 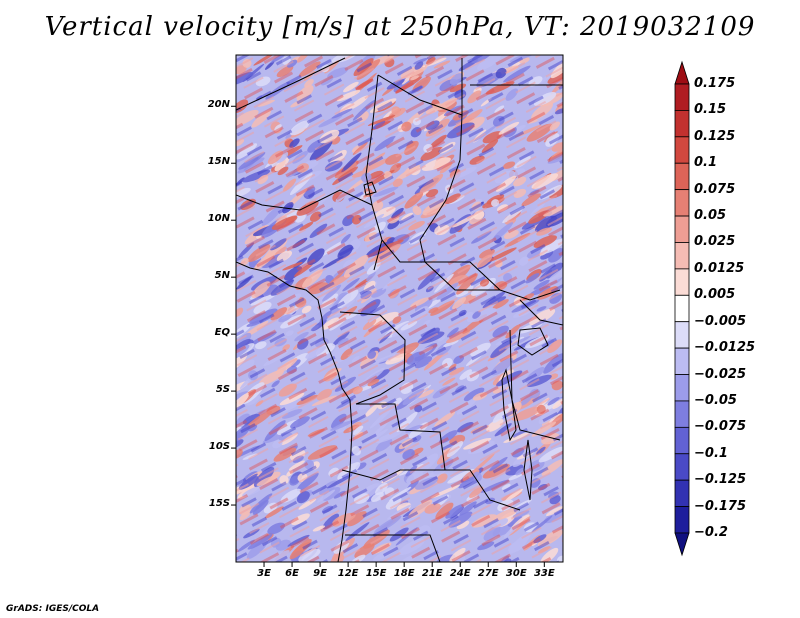 What do you see at coordinates (222, 276) in the screenshot?
I see `latitude-label: 5N` at bounding box center [222, 276].